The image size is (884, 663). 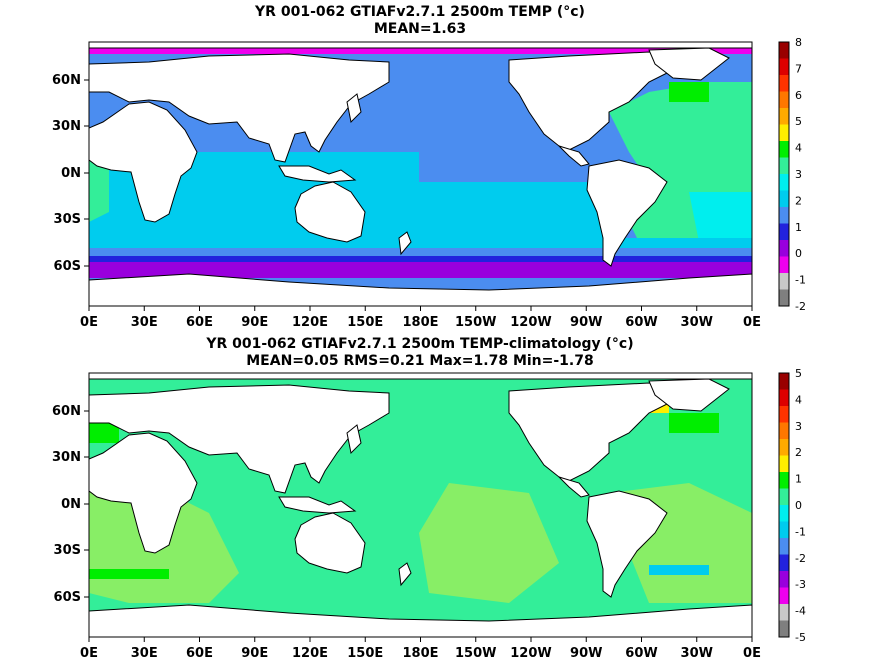 I want to click on colorbar-label: -4, so click(x=800, y=611).